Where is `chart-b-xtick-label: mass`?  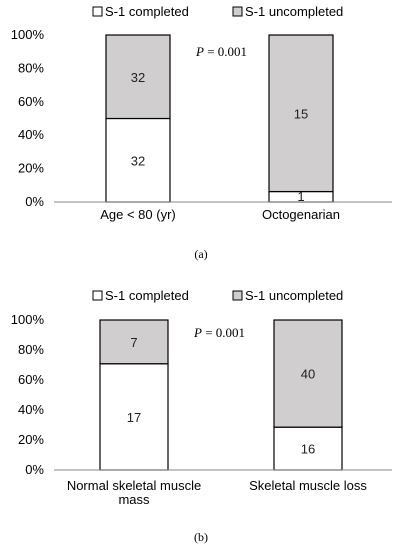 chart-b-xtick-label: mass is located at coordinates (134, 499).